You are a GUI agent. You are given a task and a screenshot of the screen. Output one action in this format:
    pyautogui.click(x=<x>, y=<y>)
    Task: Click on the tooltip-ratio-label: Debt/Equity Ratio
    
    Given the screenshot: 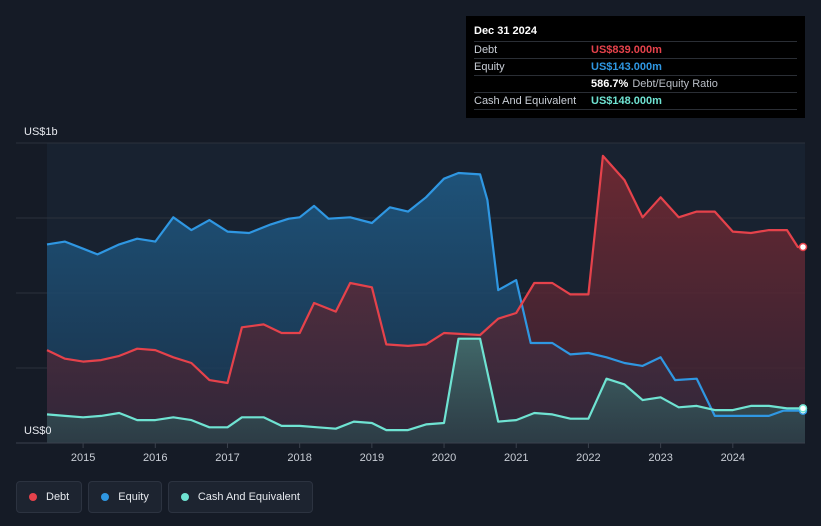 What is the action you would take?
    pyautogui.click(x=675, y=84)
    